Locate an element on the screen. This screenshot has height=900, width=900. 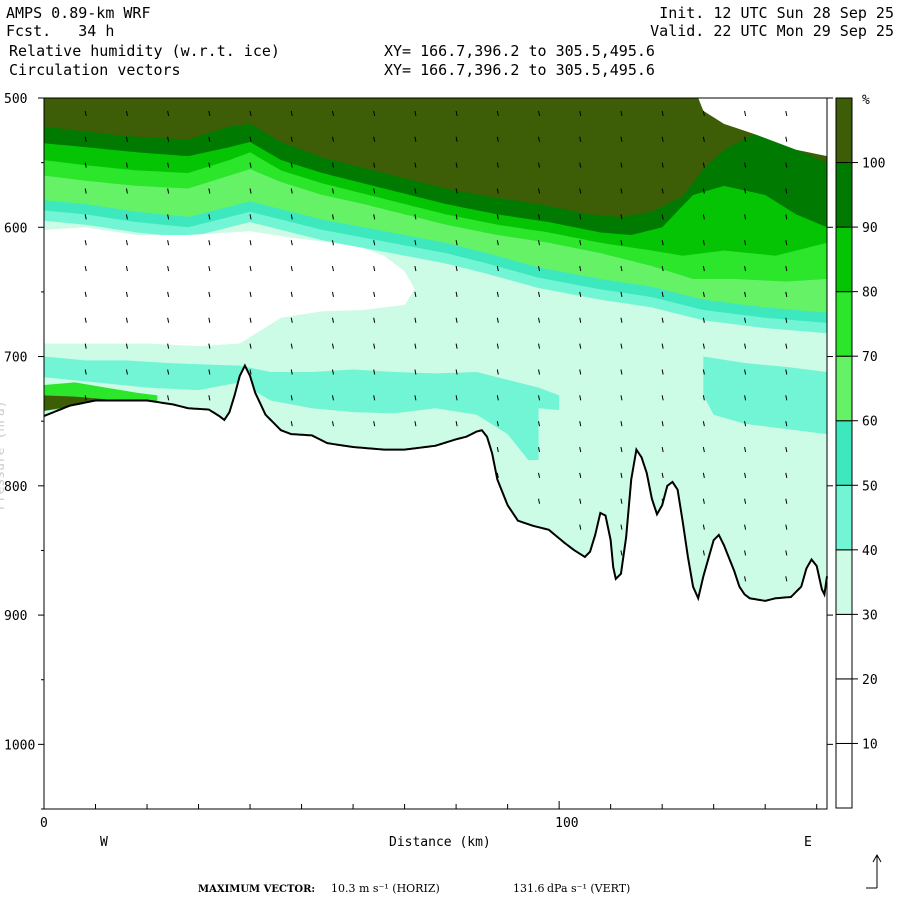
field-name-2: Circulation vectors is located at coordinates (95, 70).